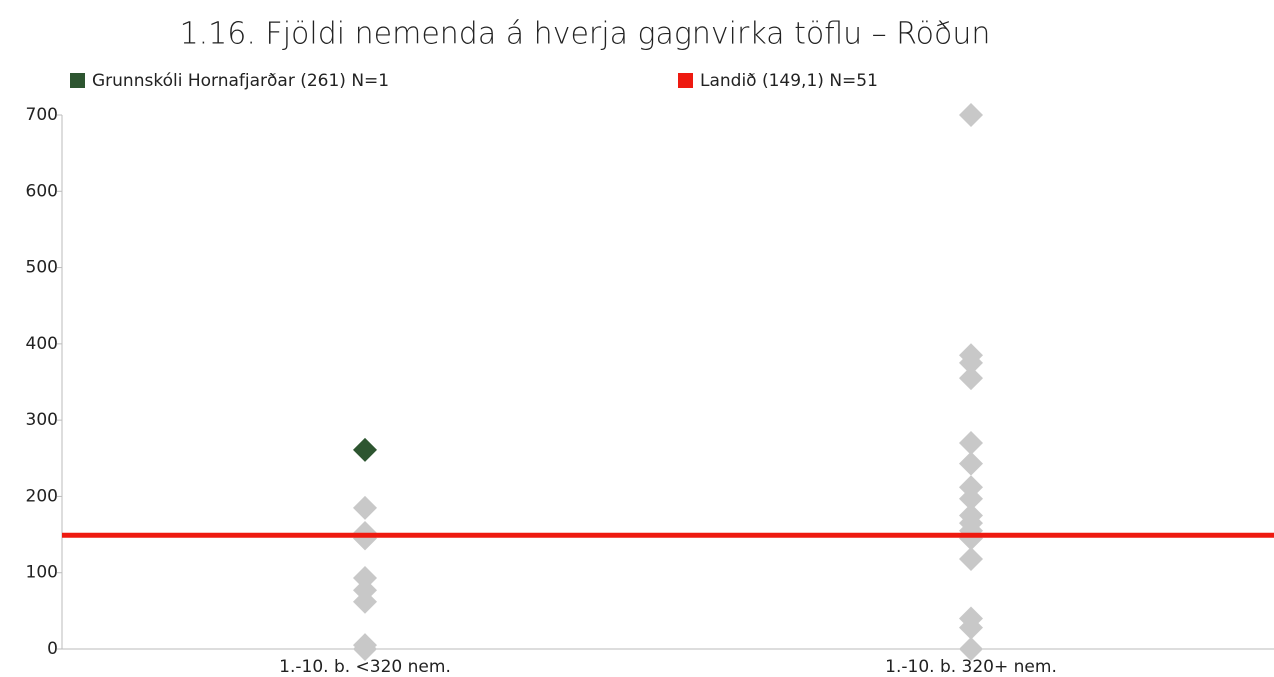 Image resolution: width=1274 pixels, height=677 pixels. I want to click on highlight-point, so click(365, 449).